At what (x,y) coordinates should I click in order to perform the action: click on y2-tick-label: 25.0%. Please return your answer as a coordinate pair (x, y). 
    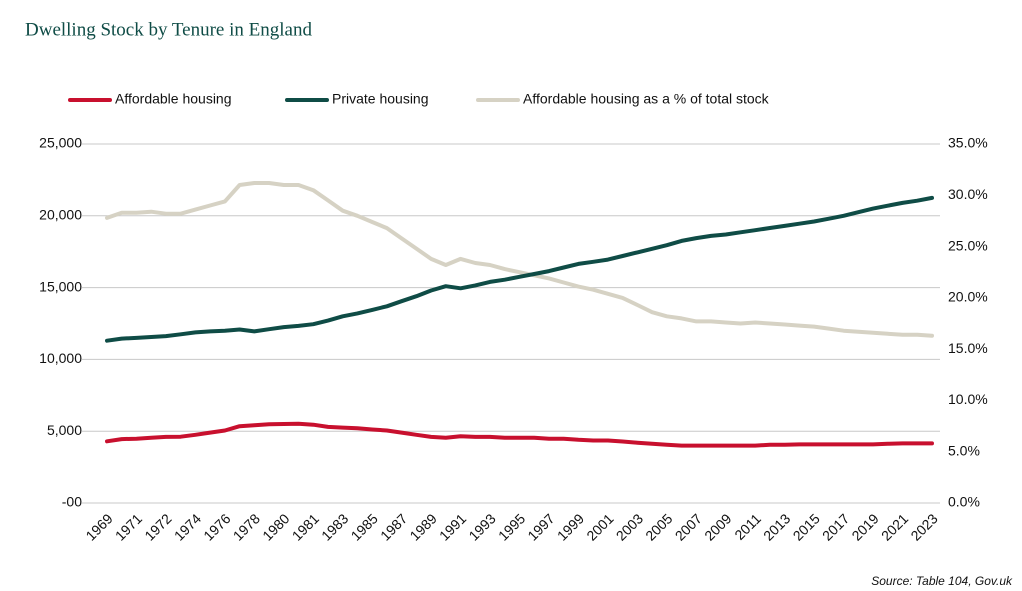
    Looking at the image, I should click on (968, 245).